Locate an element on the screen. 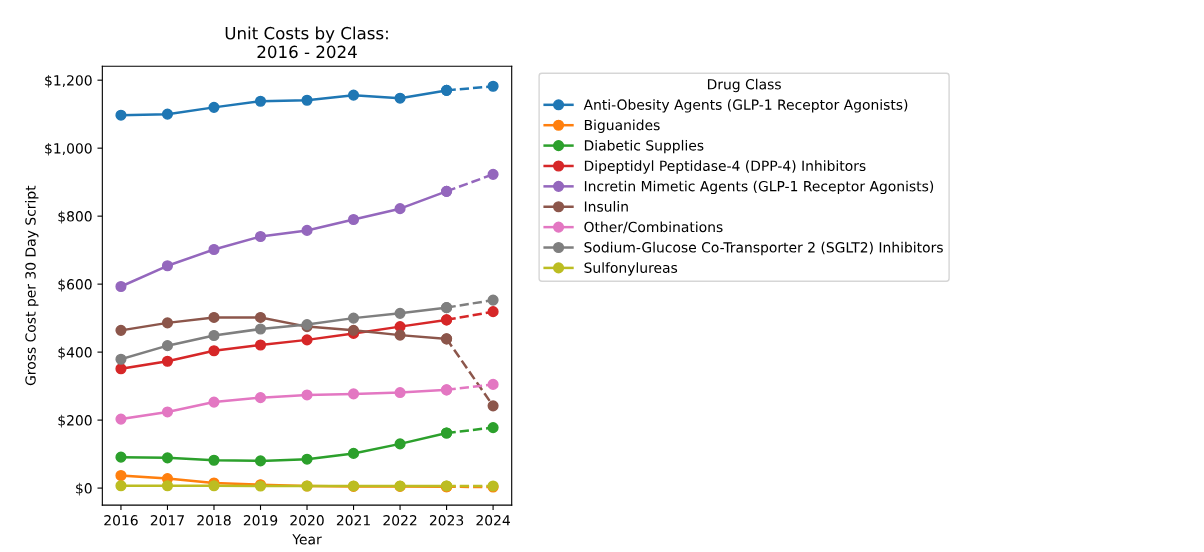 The height and width of the screenshot is (552, 1204). legend-label: Insulin is located at coordinates (606, 206).